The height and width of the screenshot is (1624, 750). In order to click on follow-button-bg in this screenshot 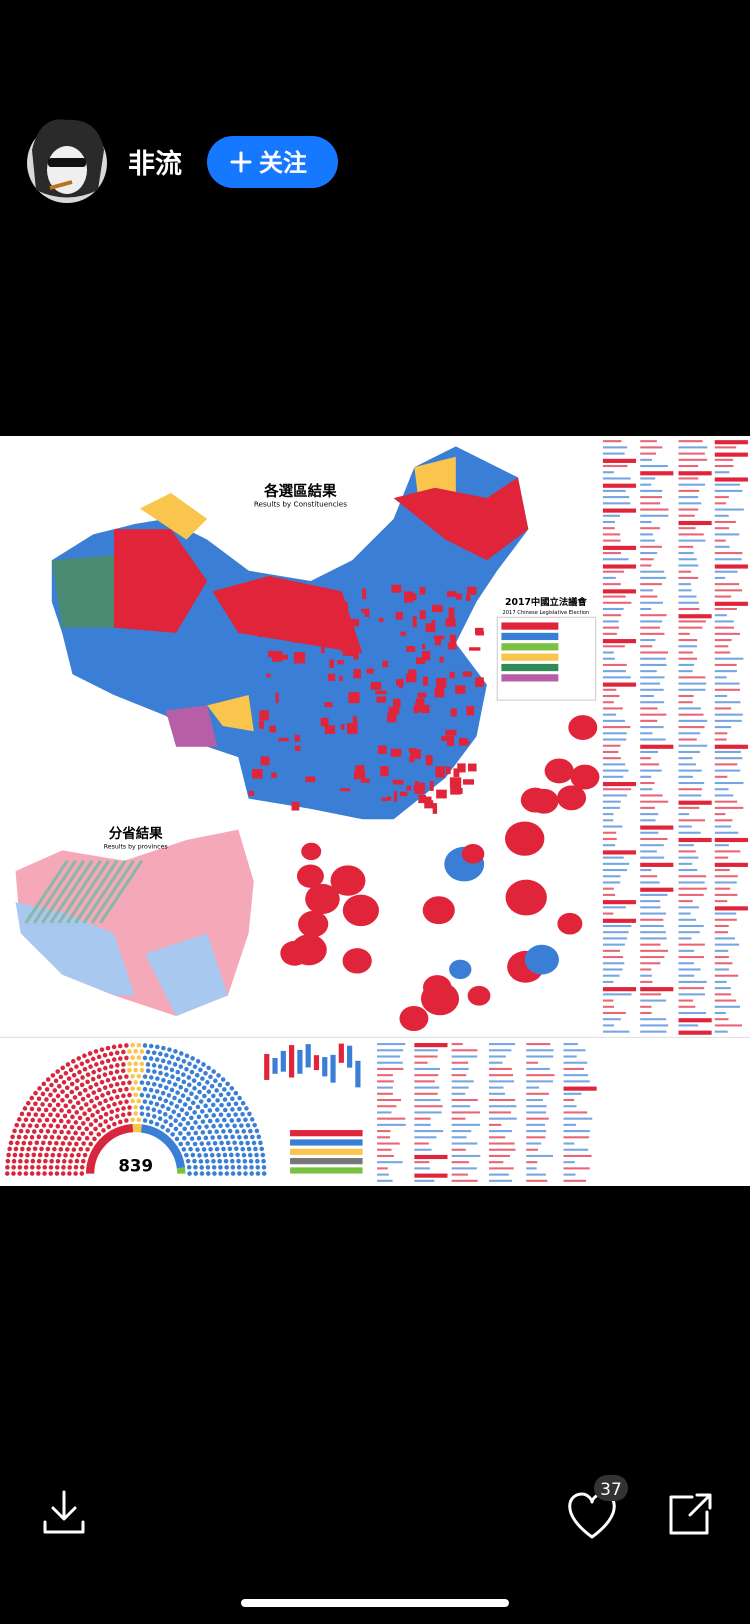, I will do `click(272, 162)`.